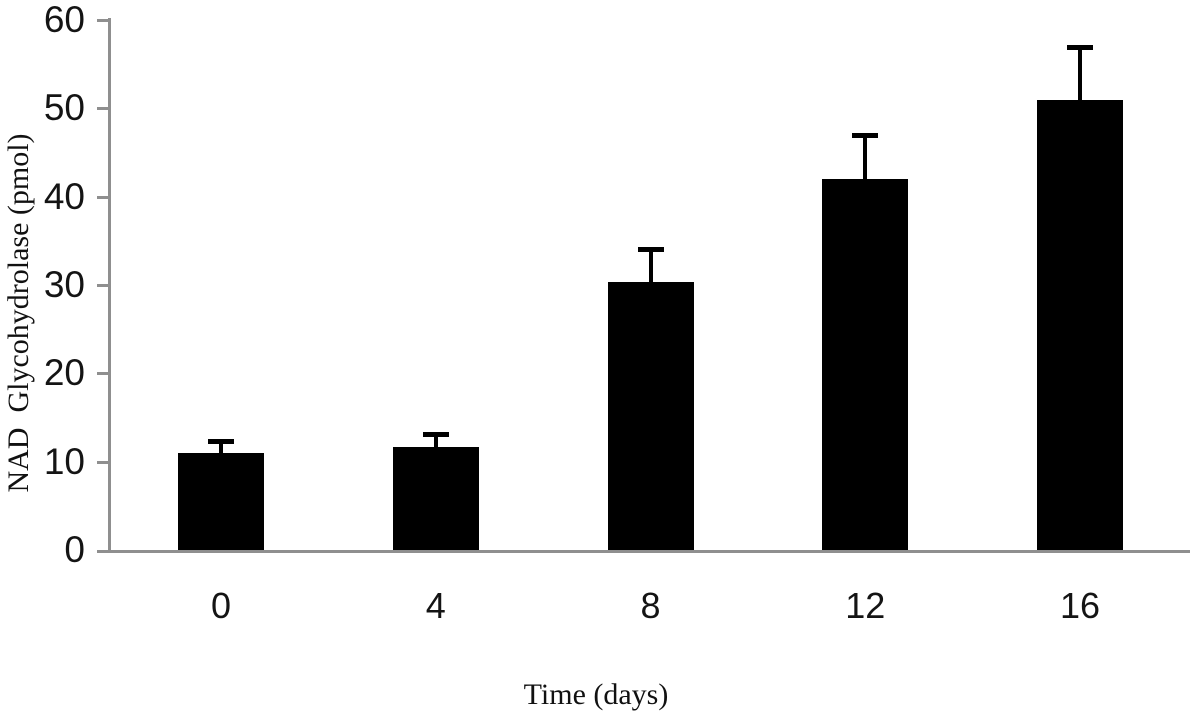 Image resolution: width=1190 pixels, height=716 pixels. Describe the element at coordinates (650, 605) in the screenshot. I see `x-tick-label: 8` at that location.